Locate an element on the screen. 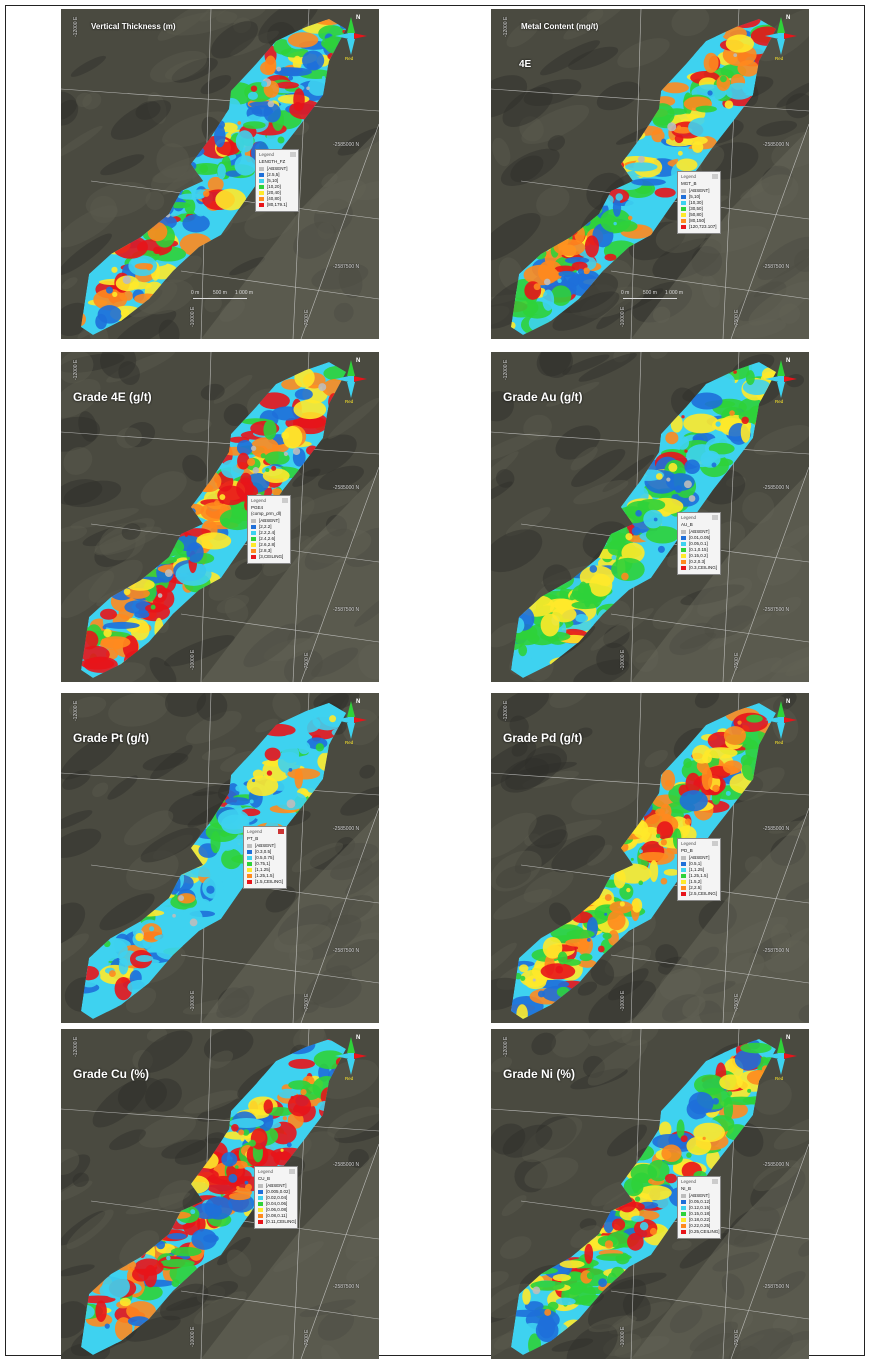  scale-bar: 0 m 500 m 1 000 m is located at coordinates (222, 296).